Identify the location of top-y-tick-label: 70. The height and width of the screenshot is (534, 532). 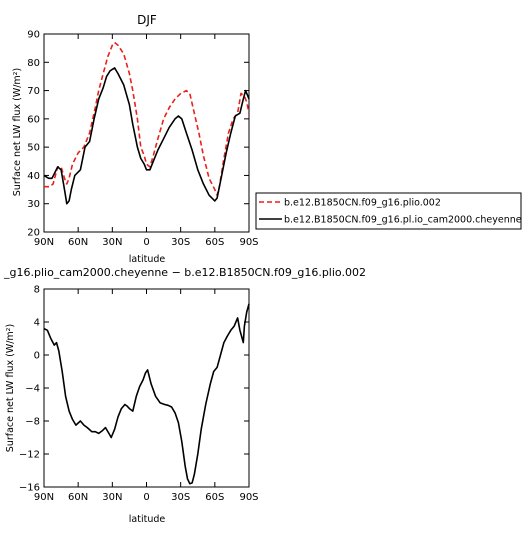
(33, 91).